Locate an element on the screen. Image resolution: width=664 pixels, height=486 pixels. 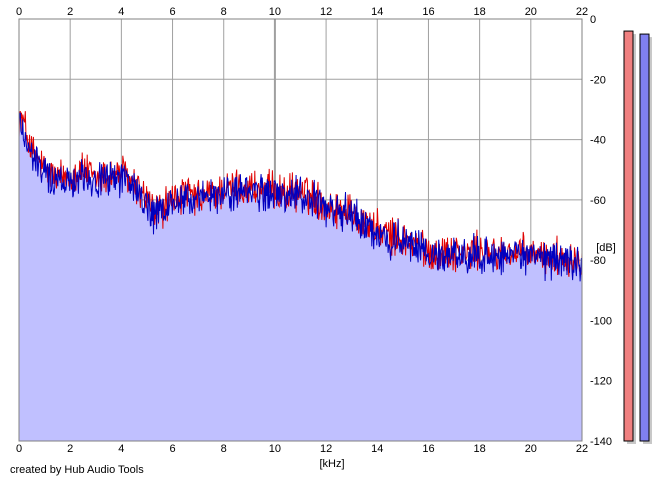
x-tick-labels-top: 0 2 4 6 8 10 12 14 16 18 20 22 is located at coordinates (302, 12).